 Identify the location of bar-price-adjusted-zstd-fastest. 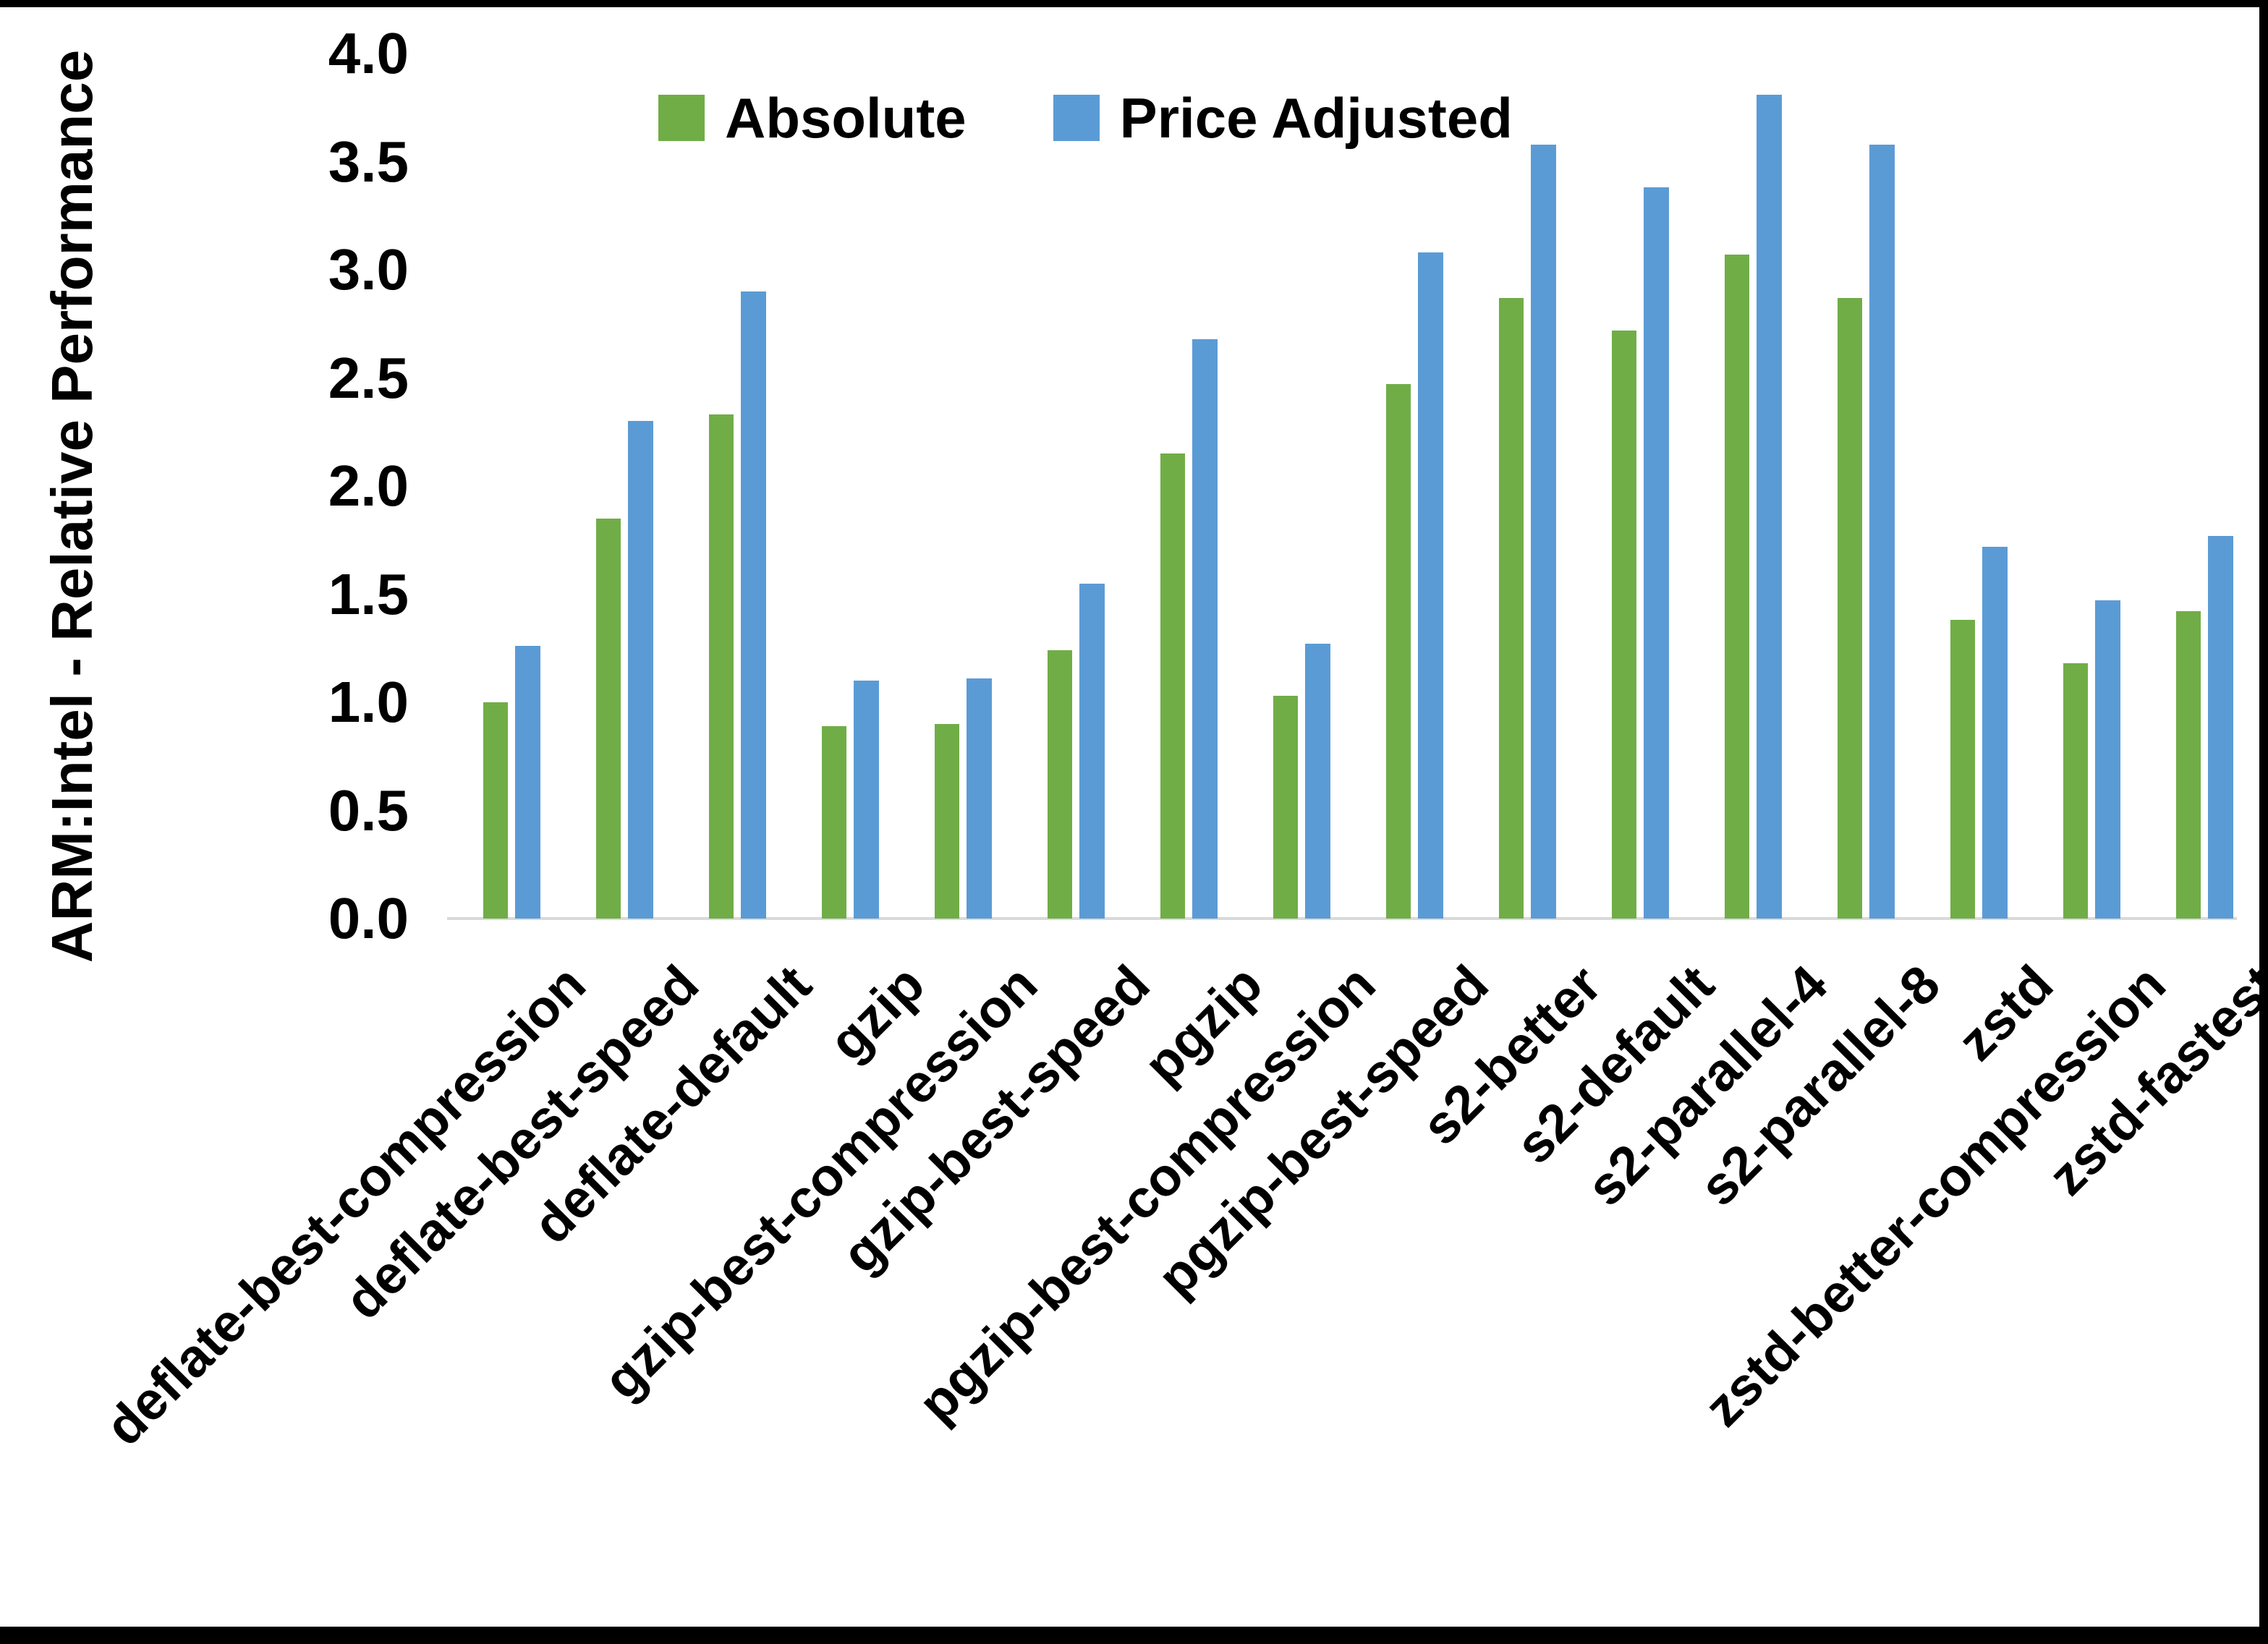
(2220, 727).